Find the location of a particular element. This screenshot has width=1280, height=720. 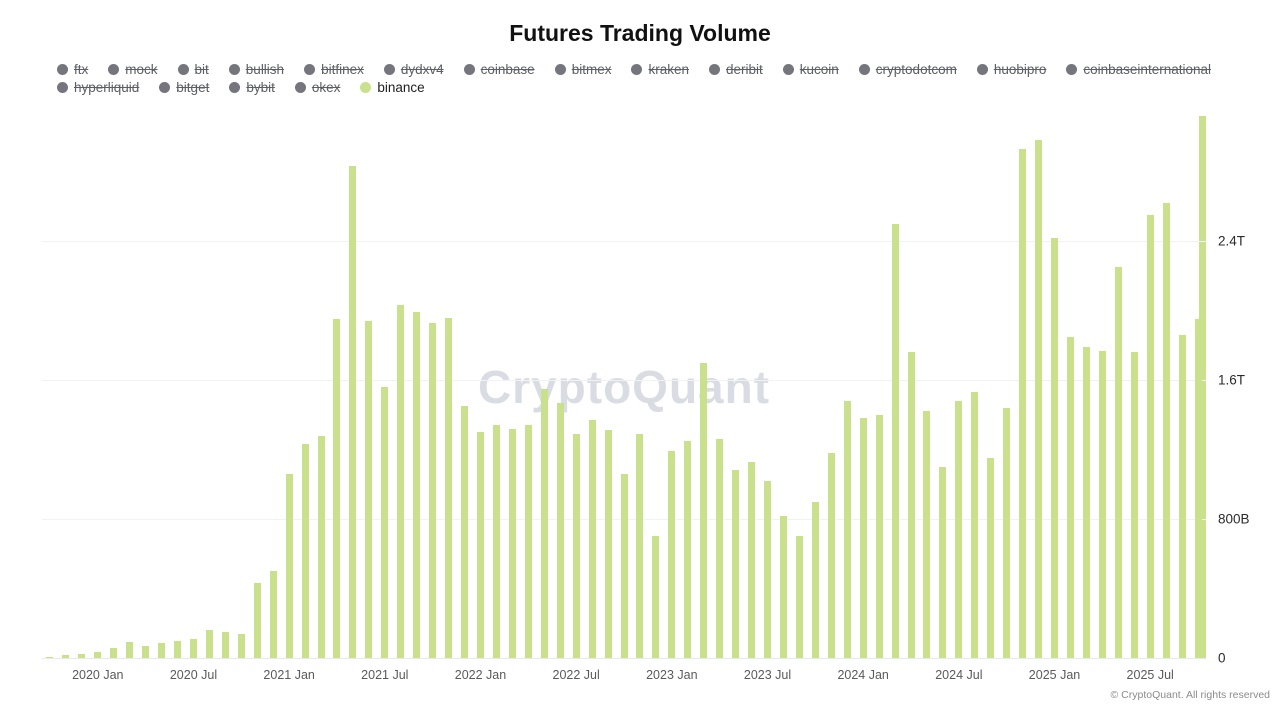

legend-item-huobipro: huobipro is located at coordinates (1011, 69).